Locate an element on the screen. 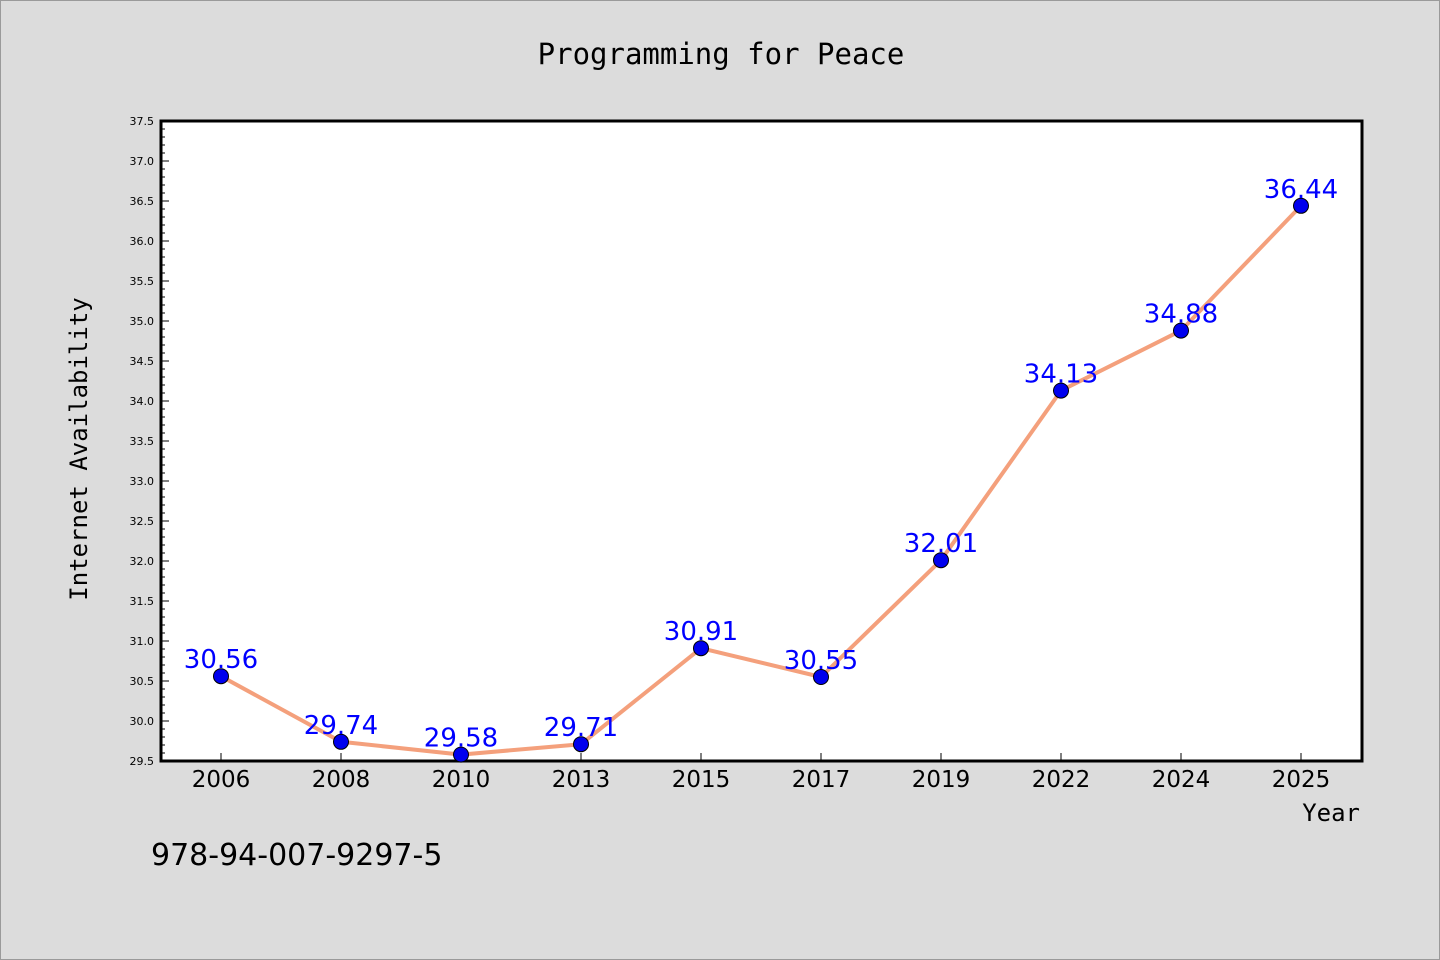 The width and height of the screenshot is (1440, 960). y-tick-label: 32.0 is located at coordinates (142, 561).